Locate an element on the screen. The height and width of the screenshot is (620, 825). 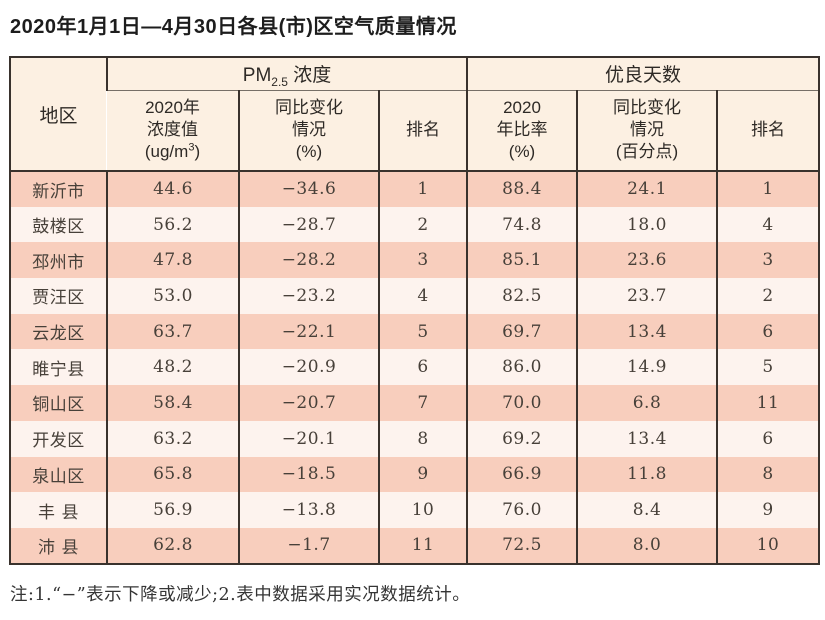
value-cell: 24.1 is located at coordinates (647, 189).